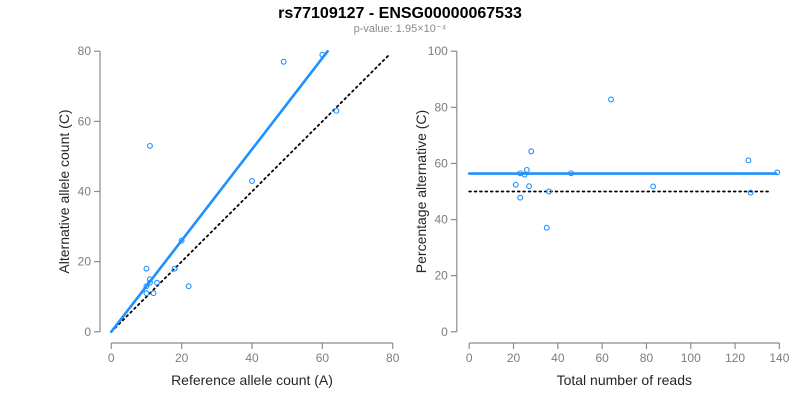  Describe the element at coordinates (624, 380) in the screenshot. I see `x-axis-label: Total number of reads` at that location.